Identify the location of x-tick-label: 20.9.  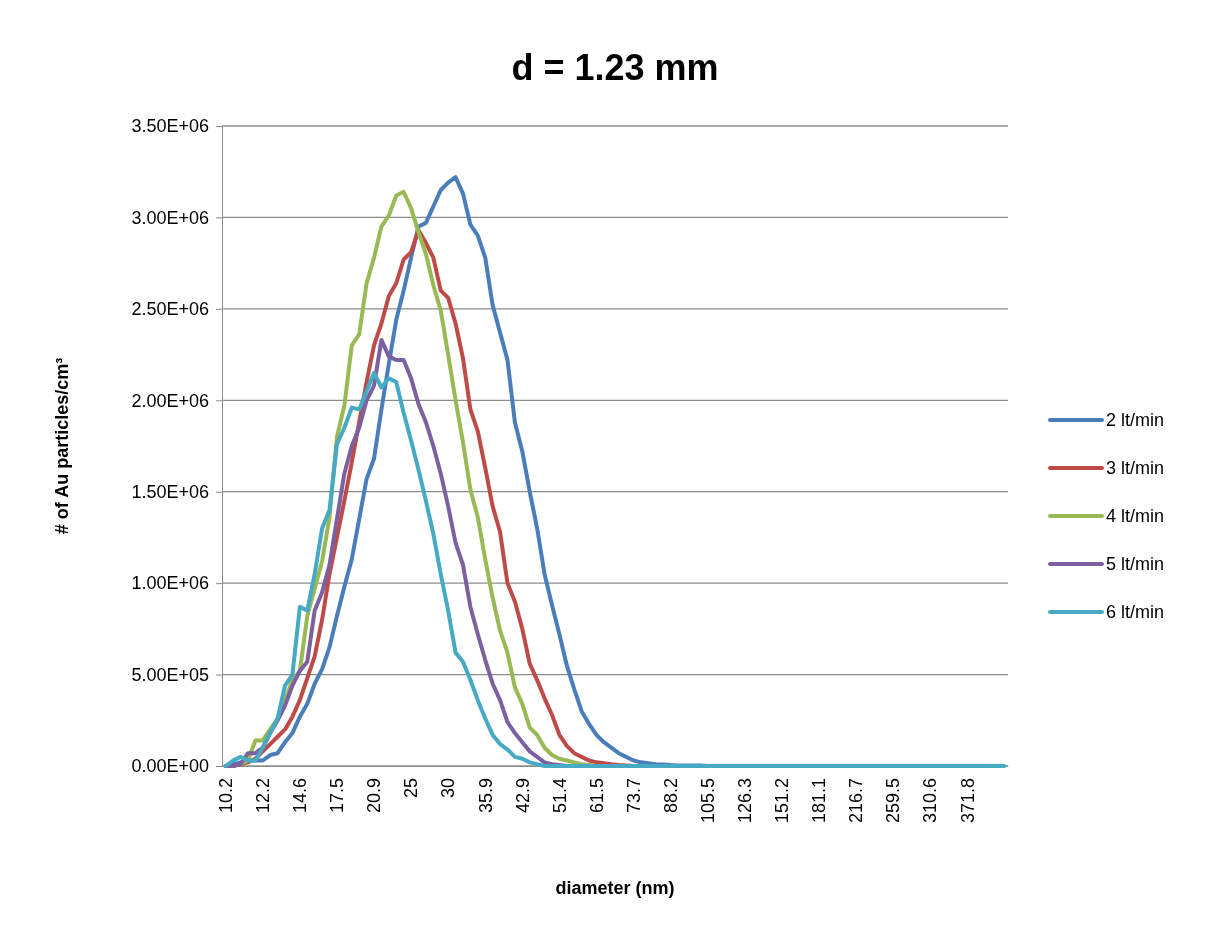
(374, 796).